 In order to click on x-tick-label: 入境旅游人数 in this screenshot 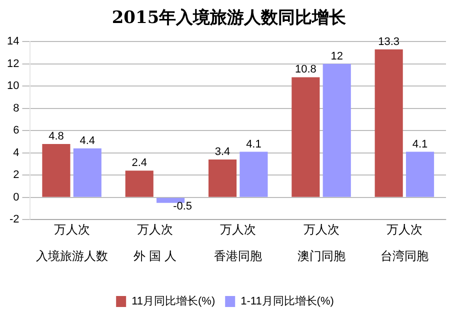, I will do `click(72, 256)`.